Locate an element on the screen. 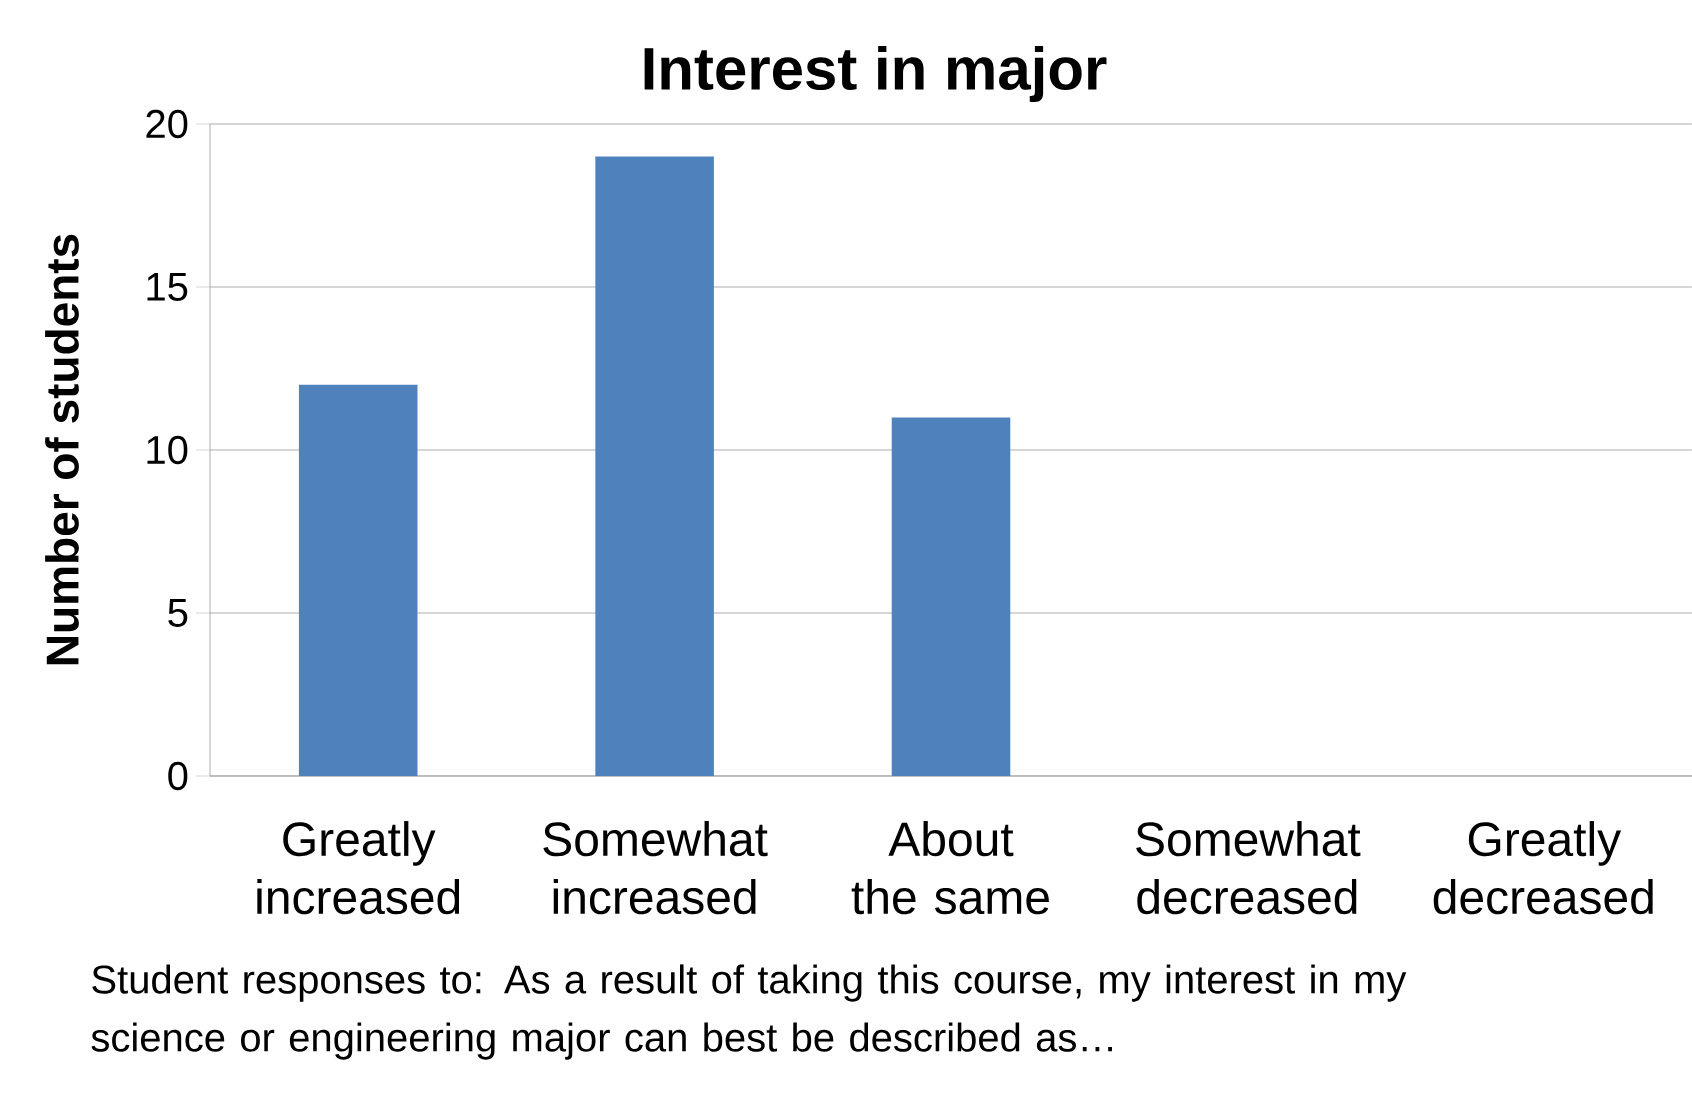 The width and height of the screenshot is (1692, 1108). y-tick-label: 5 is located at coordinates (178, 613).